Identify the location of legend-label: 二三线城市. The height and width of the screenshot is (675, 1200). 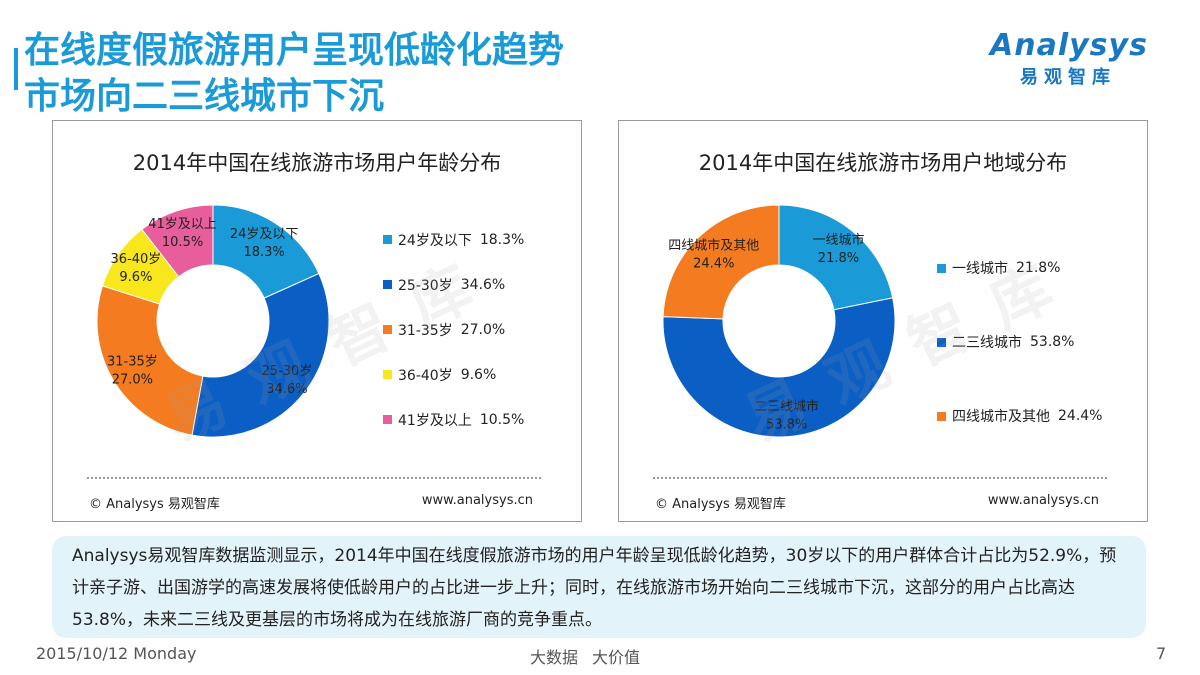
(987, 343).